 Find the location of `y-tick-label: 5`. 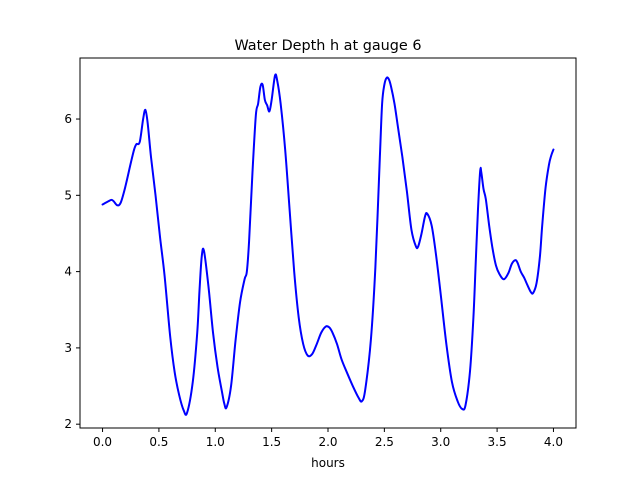

y-tick-label: 5 is located at coordinates (68, 195).